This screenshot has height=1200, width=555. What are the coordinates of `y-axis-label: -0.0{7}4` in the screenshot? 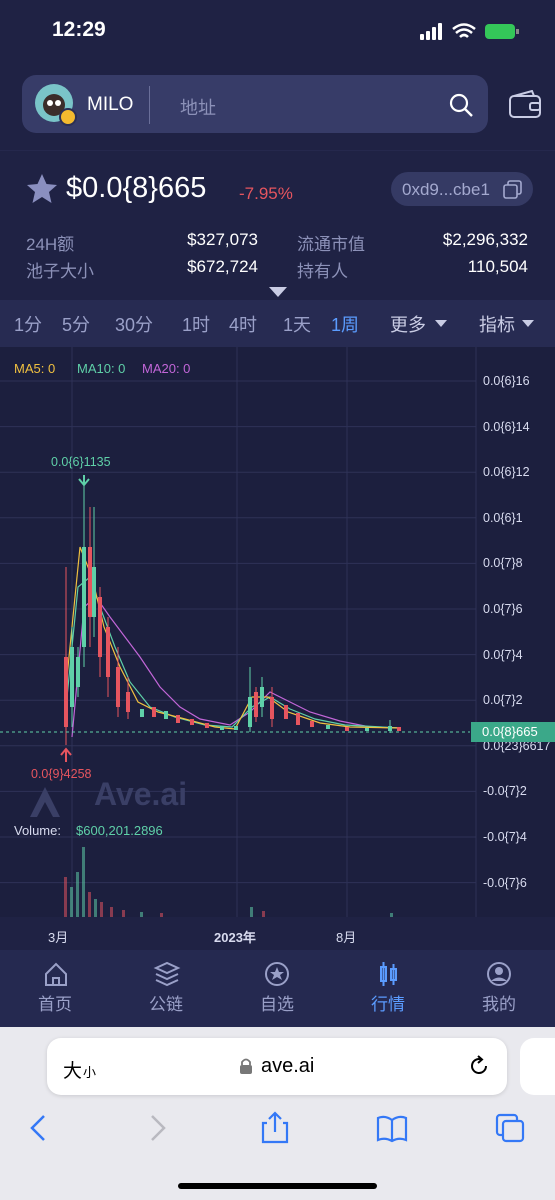 It's located at (505, 837).